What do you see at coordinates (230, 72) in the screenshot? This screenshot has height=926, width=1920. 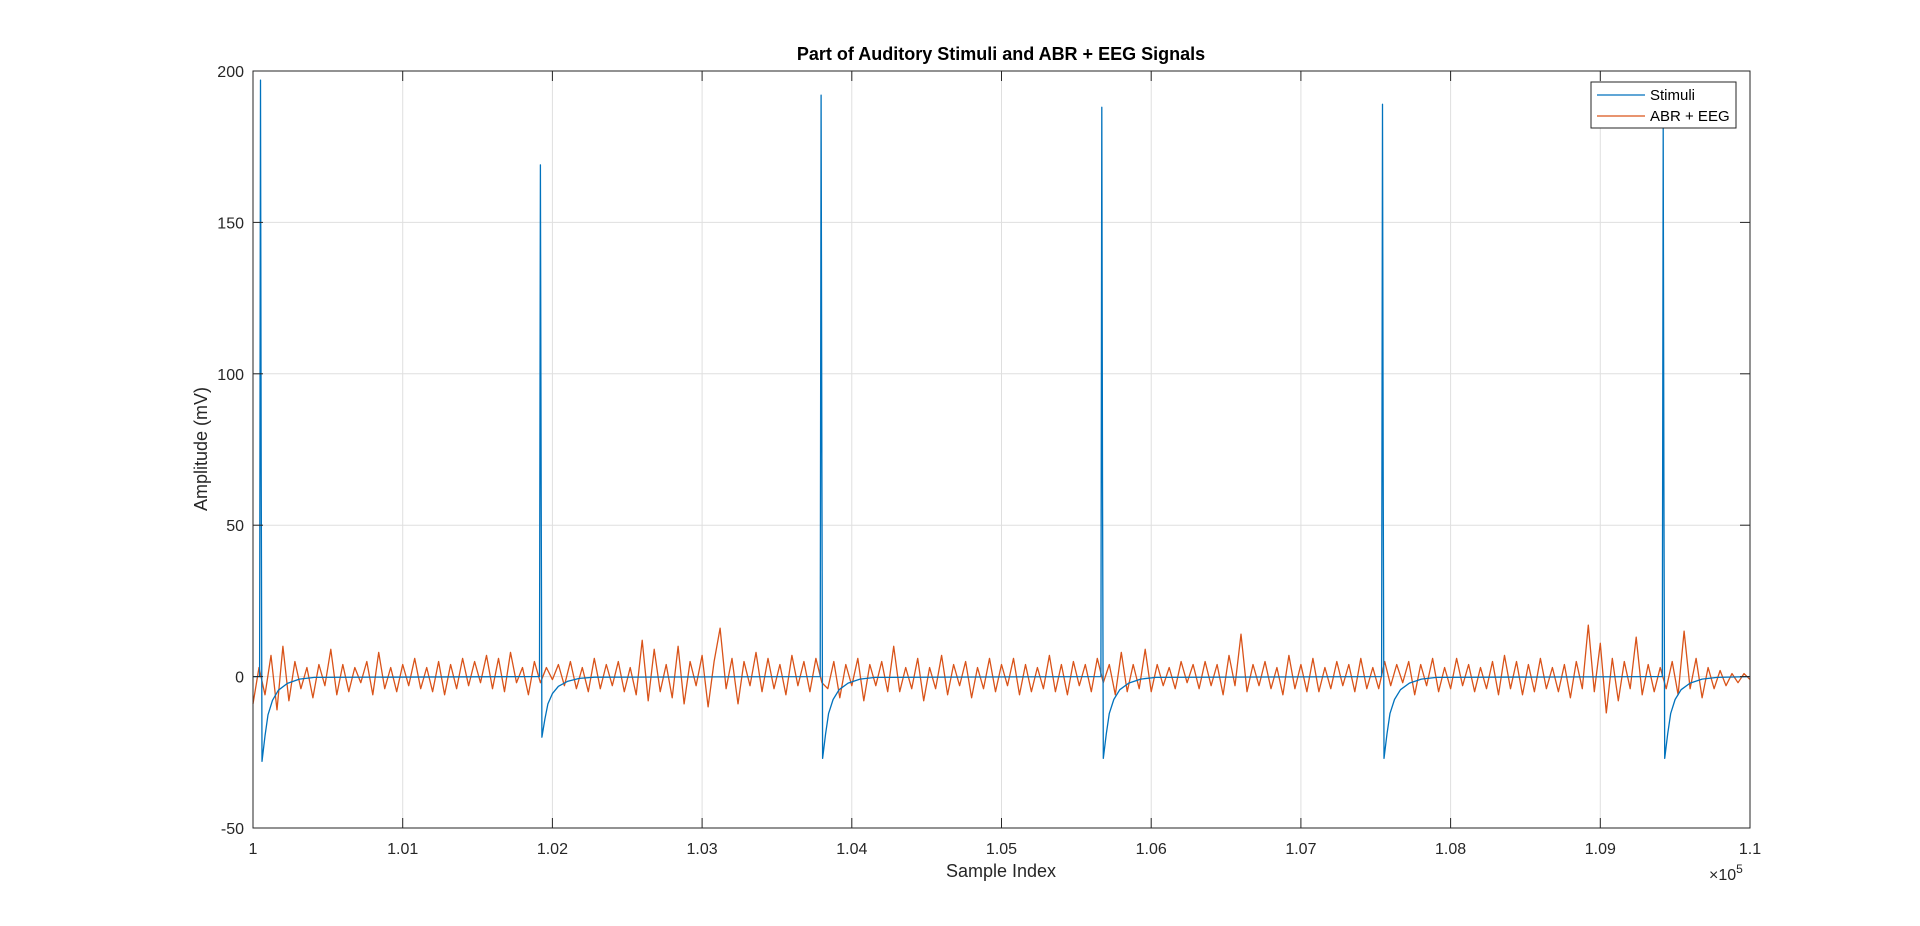 I see `y-tick-label: 200` at bounding box center [230, 72].